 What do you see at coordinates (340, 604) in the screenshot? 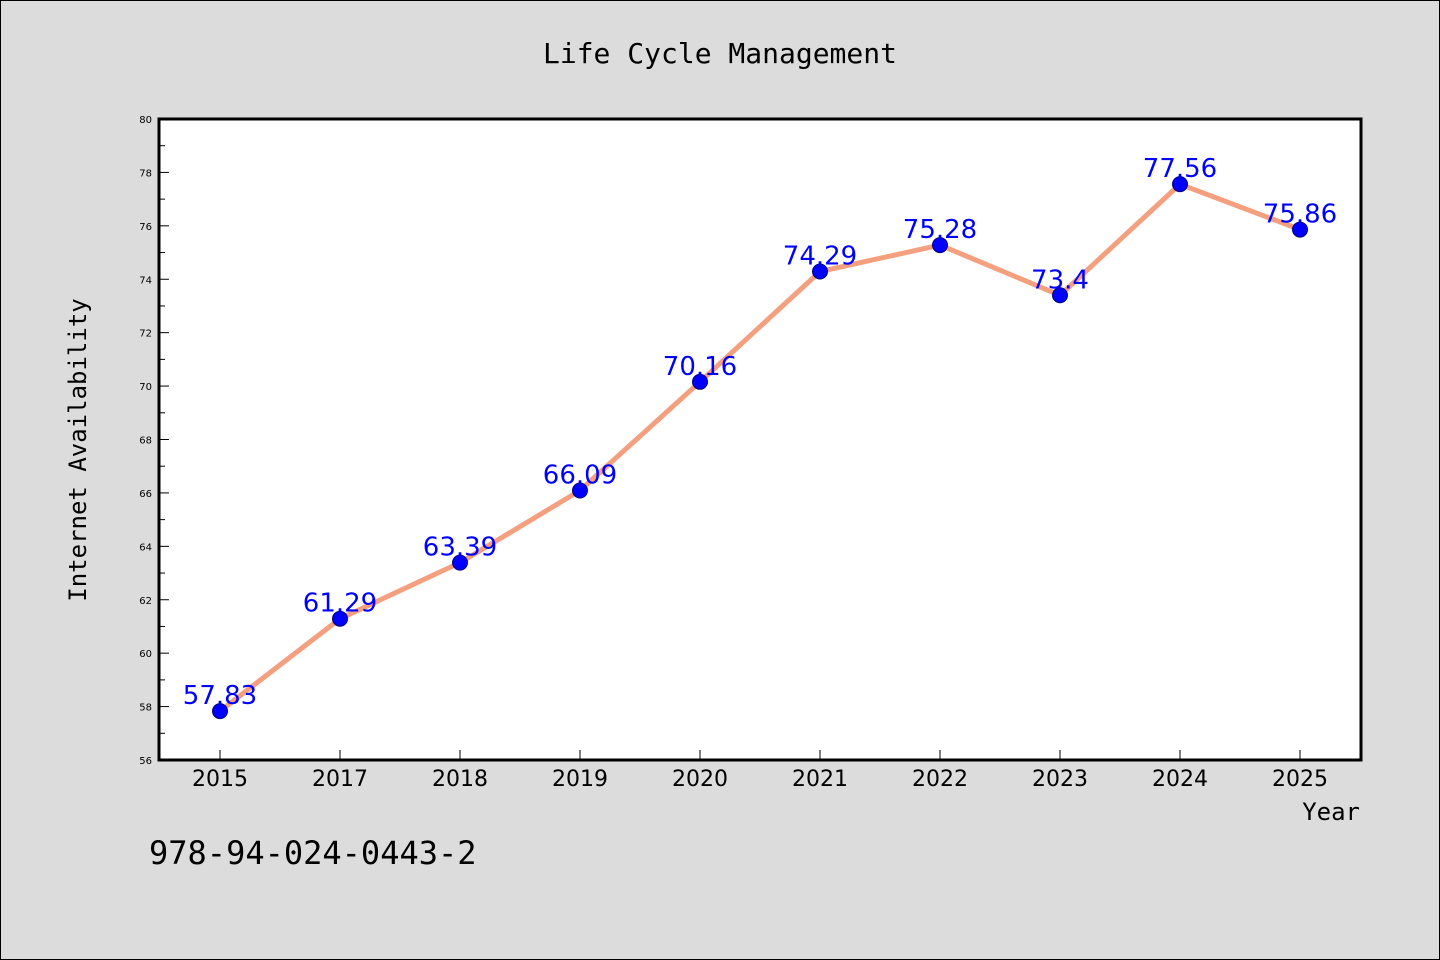
I see `data-label: 61.29` at bounding box center [340, 604].